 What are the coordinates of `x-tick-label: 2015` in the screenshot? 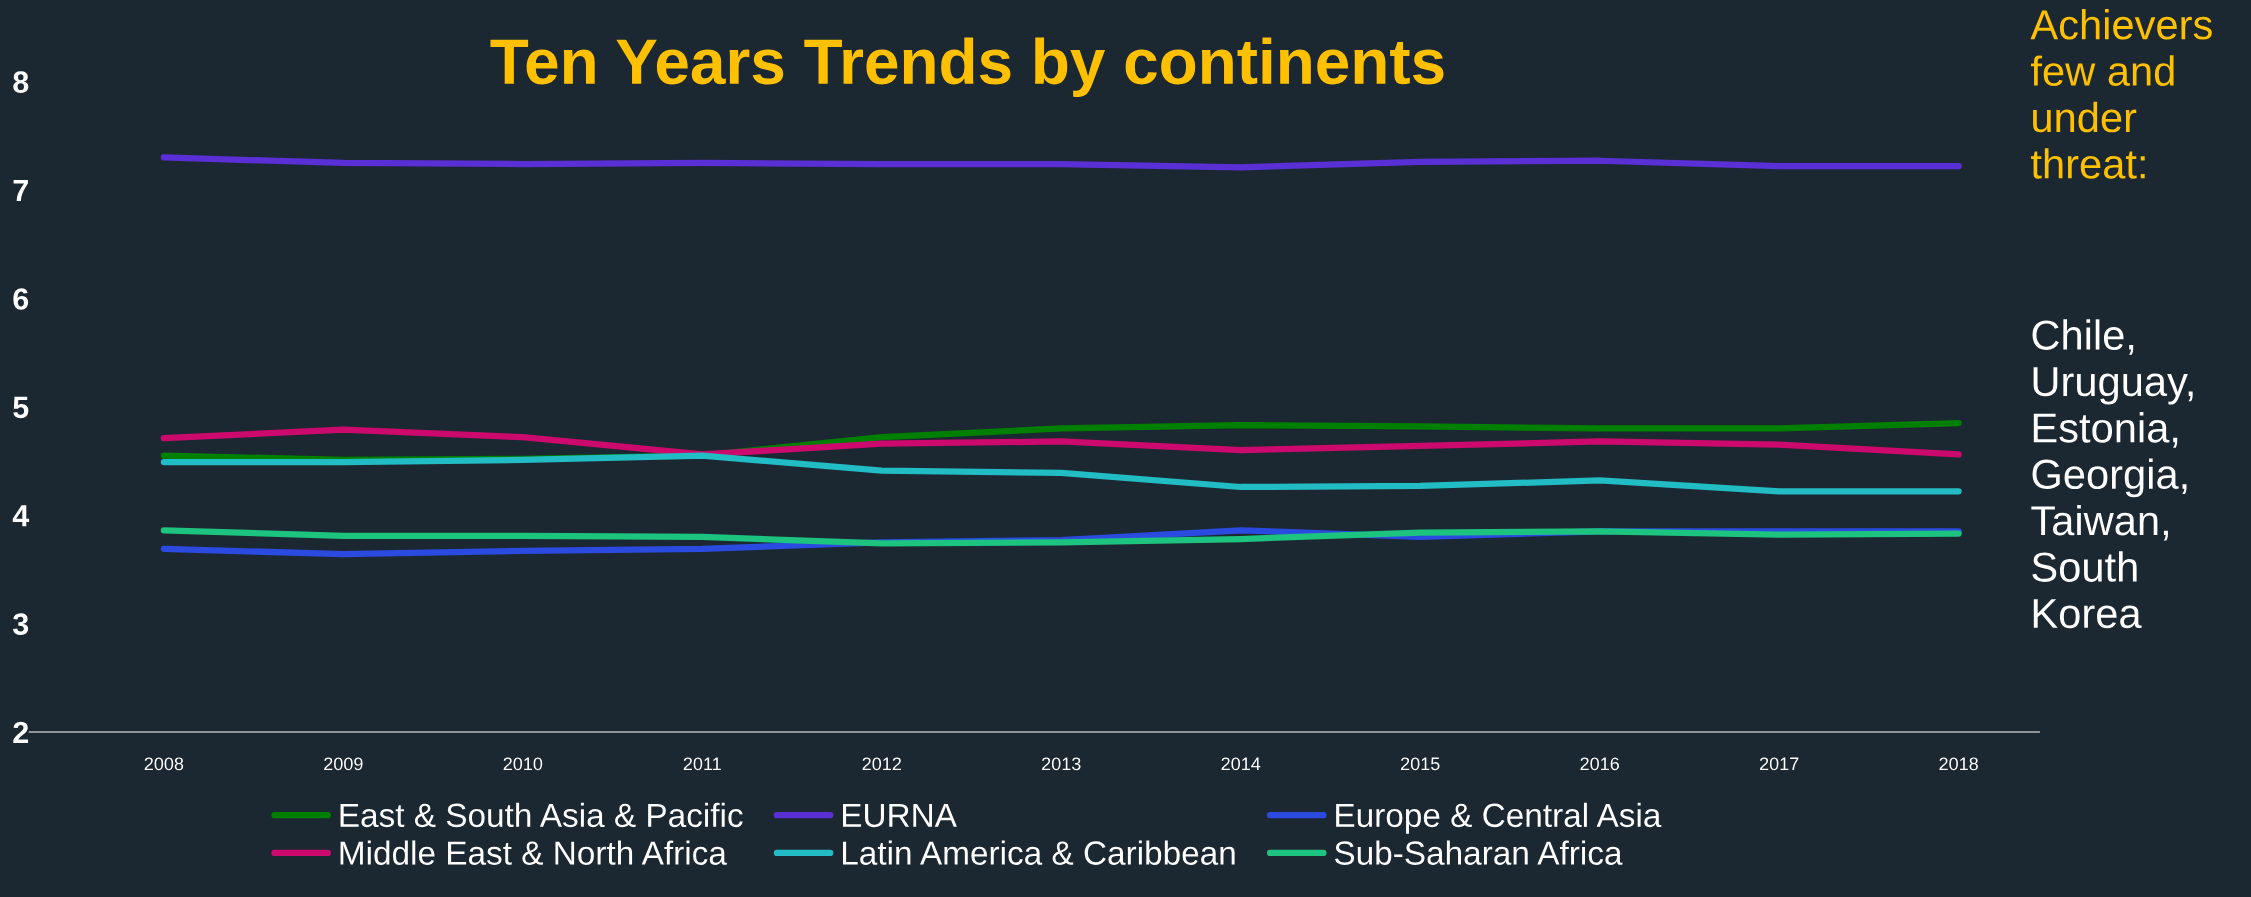 It's located at (1420, 764).